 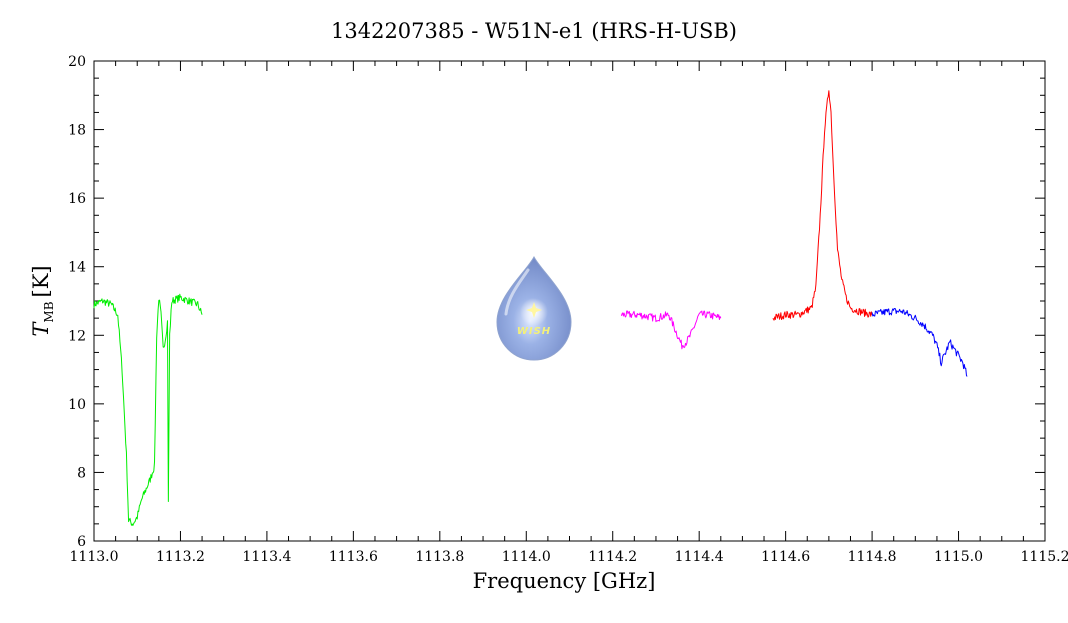 What do you see at coordinates (872, 557) in the screenshot?
I see `x-tick-label: 1114.8` at bounding box center [872, 557].